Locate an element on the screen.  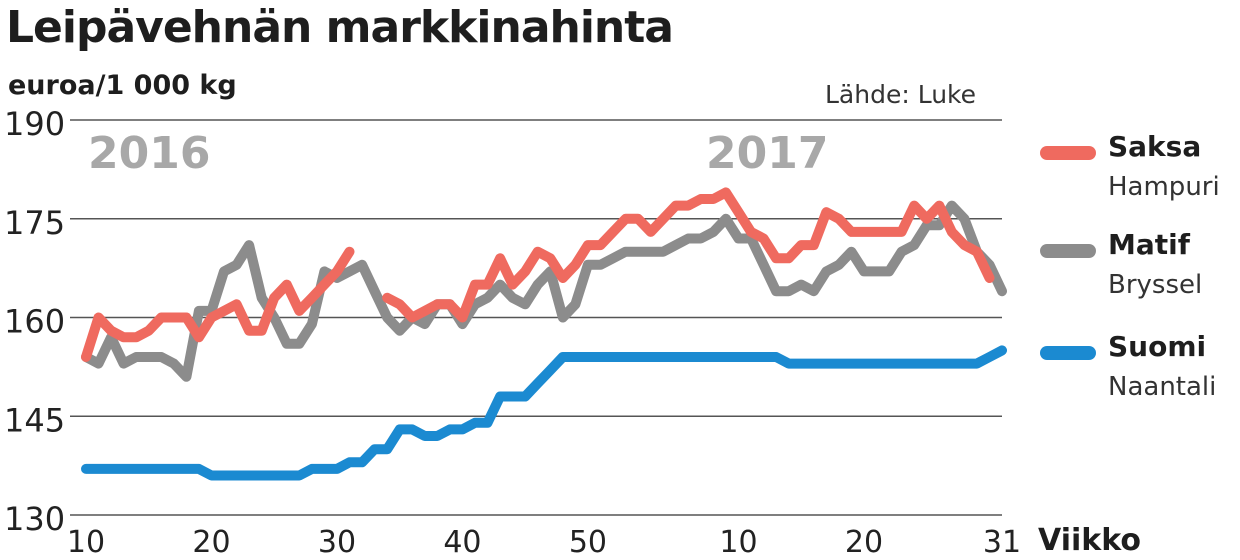
x-tick-label-5: 10 is located at coordinates (738, 542).